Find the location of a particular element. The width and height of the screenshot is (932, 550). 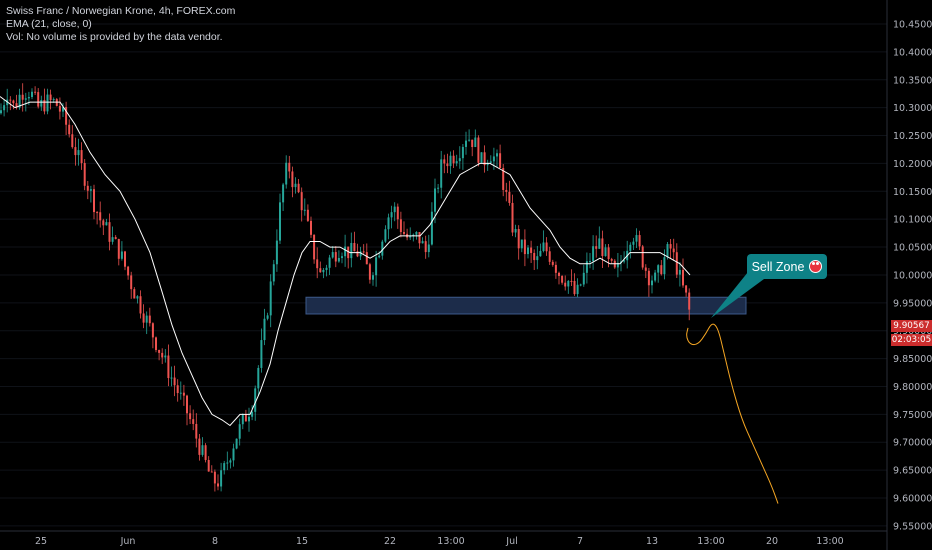

time-tick-label: 20 is located at coordinates (772, 541).